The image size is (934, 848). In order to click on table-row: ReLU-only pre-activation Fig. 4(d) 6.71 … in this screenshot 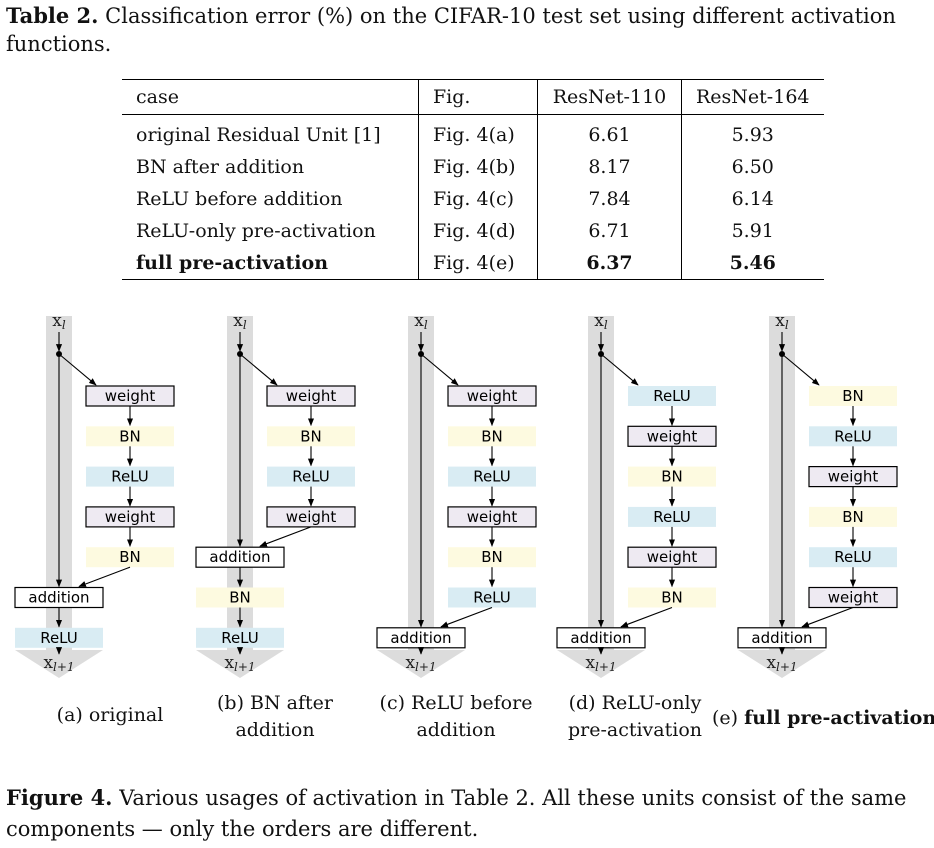, I will do `click(473, 231)`.